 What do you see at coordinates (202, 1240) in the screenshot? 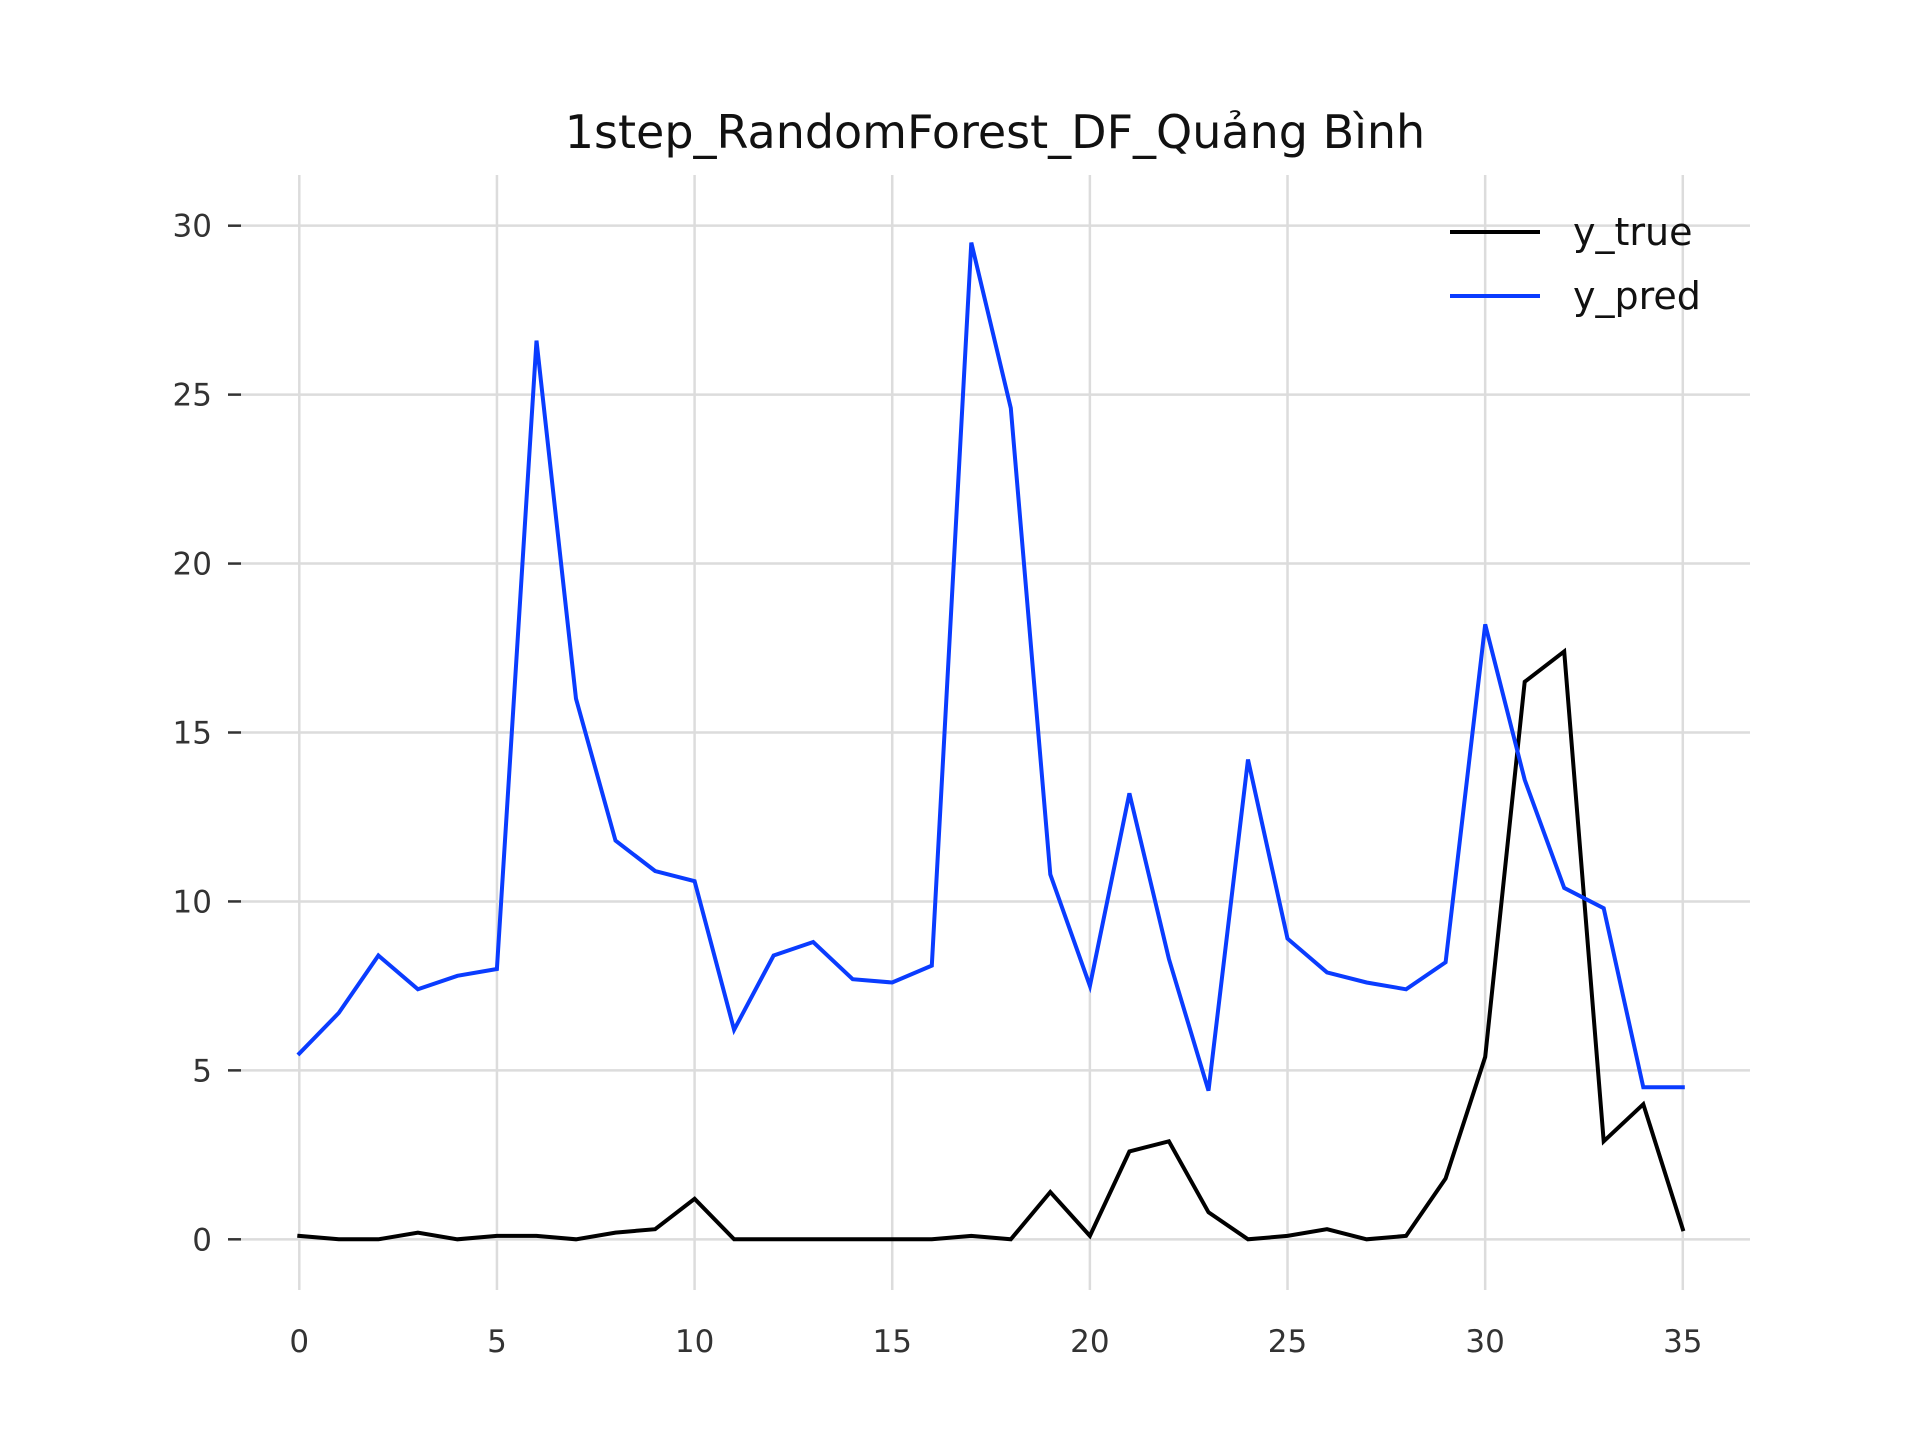
I see `y-tick-label: 0` at bounding box center [202, 1240].